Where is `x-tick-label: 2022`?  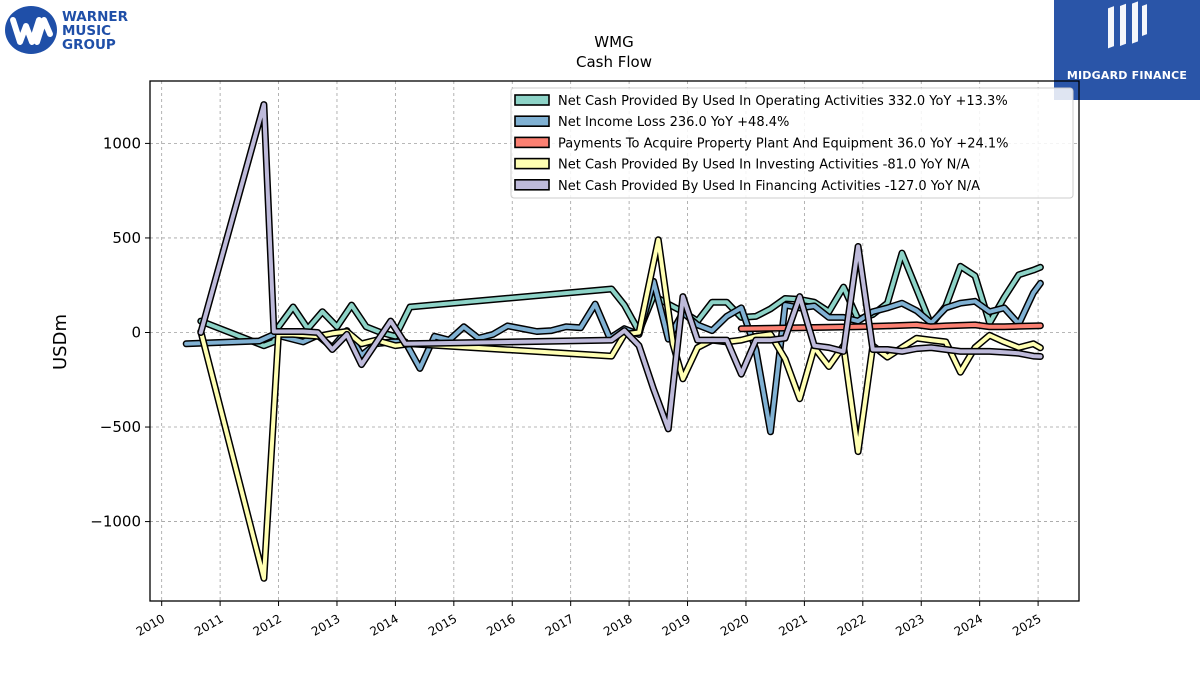 x-tick-label: 2022 is located at coordinates (851, 624).